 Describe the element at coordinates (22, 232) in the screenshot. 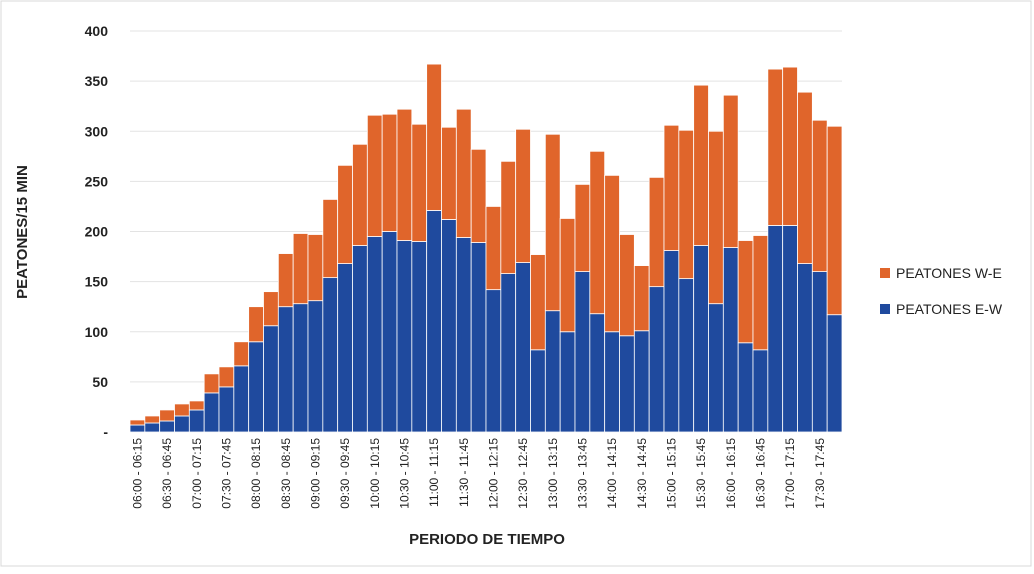

I see `y-axis-title: PEATONES/15 MIN` at that location.